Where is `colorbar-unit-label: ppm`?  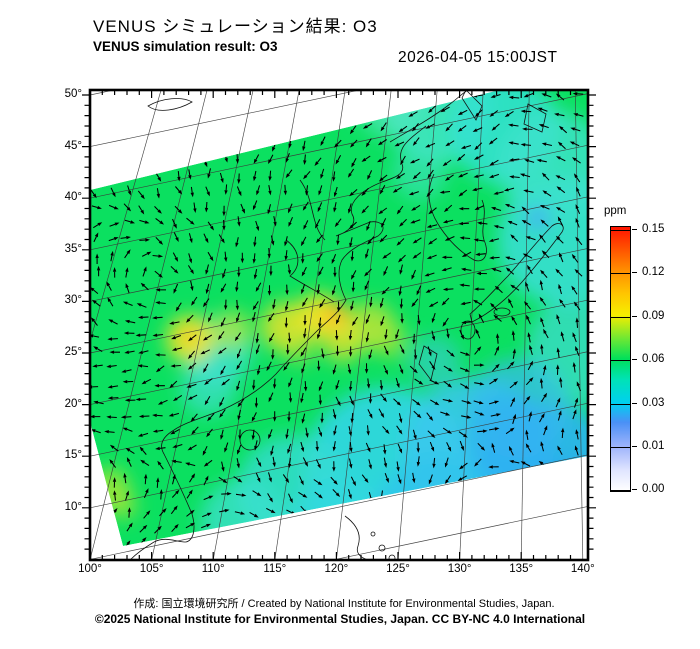 colorbar-unit-label: ppm is located at coordinates (615, 211).